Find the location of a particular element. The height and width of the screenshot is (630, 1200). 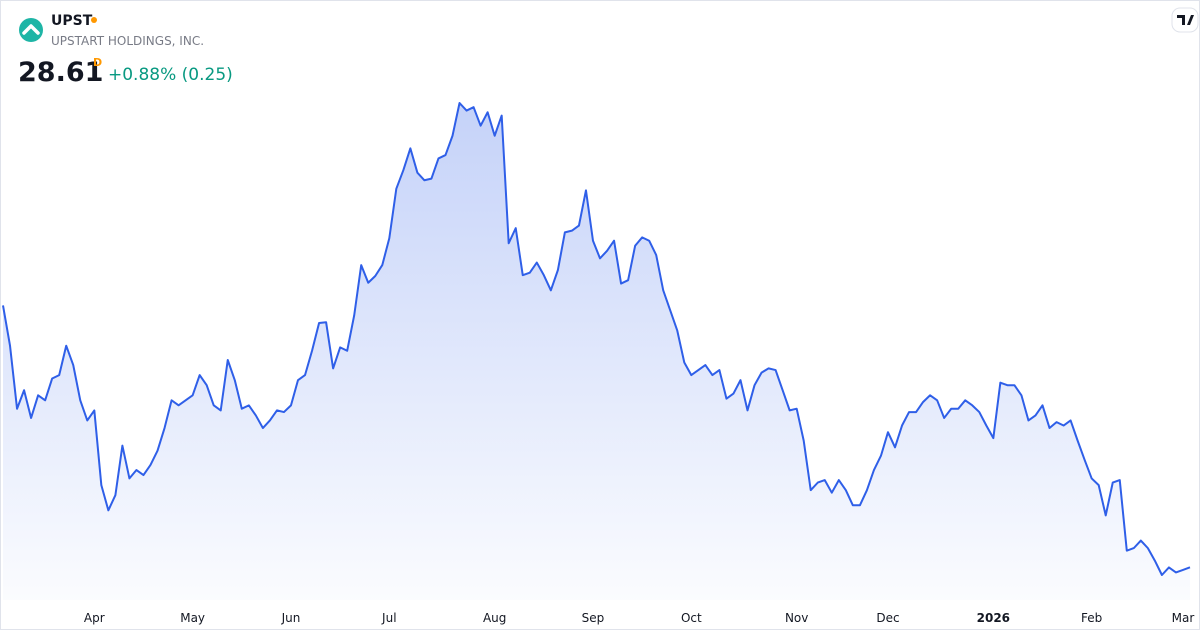

logo-mark is located at coordinates (31, 29).